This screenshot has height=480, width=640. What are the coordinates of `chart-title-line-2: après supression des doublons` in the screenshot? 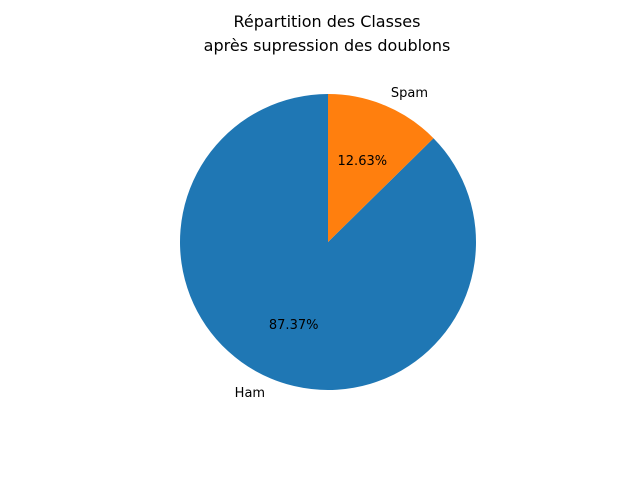 It's located at (327, 45).